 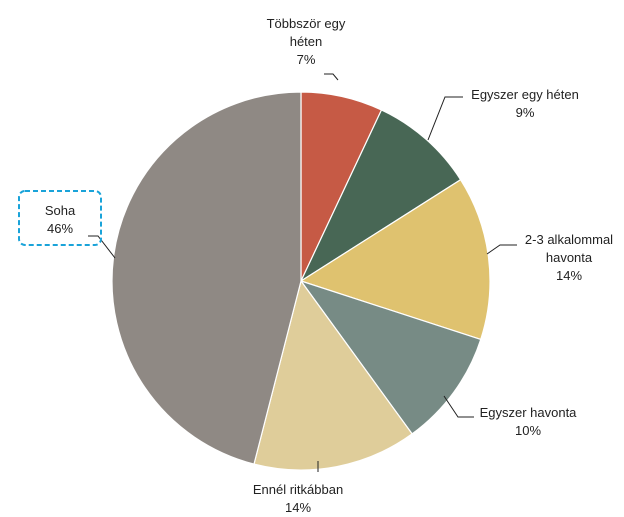 I want to click on highlight-layer, so click(x=60, y=218).